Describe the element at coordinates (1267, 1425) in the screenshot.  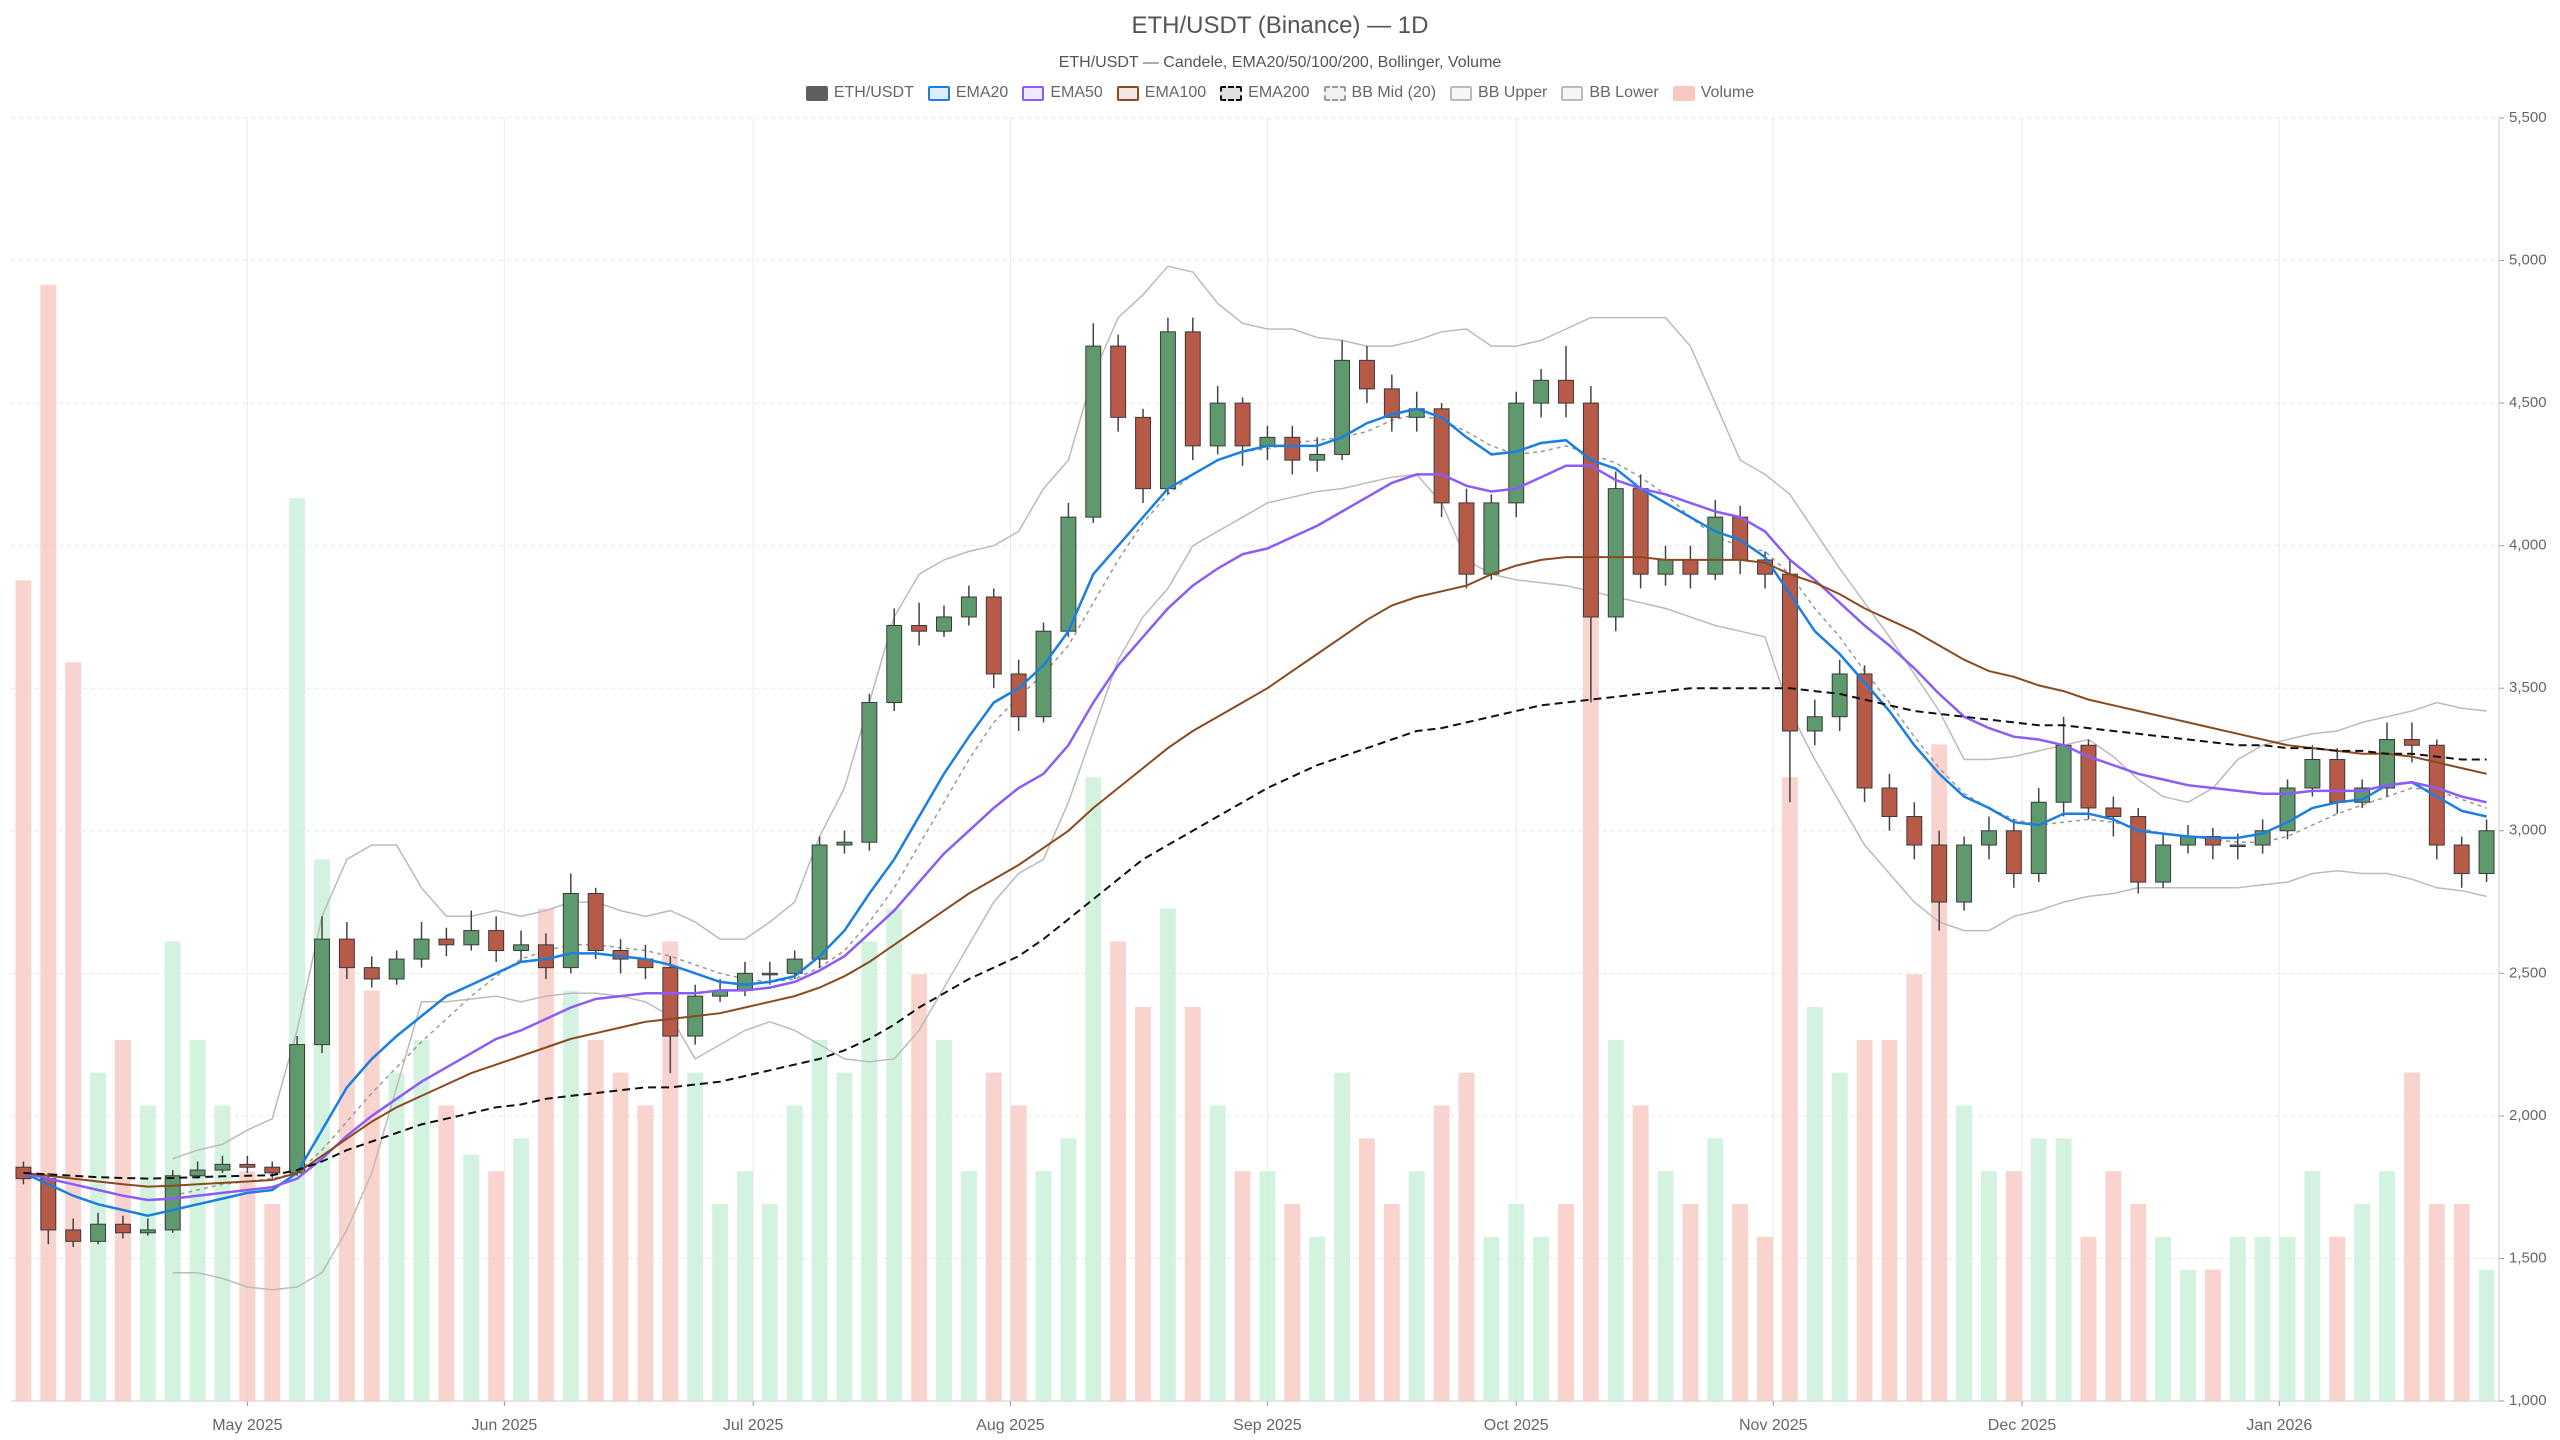
I see `x-tick-label: Sep 2025` at that location.